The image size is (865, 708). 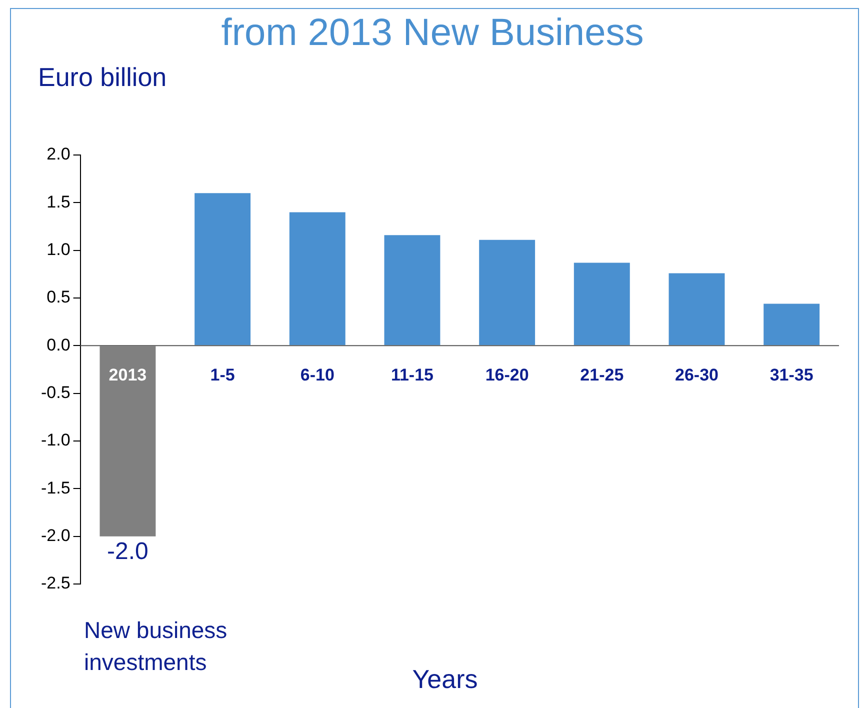 What do you see at coordinates (58, 250) in the screenshot?
I see `y-tick-label: 1.0` at bounding box center [58, 250].